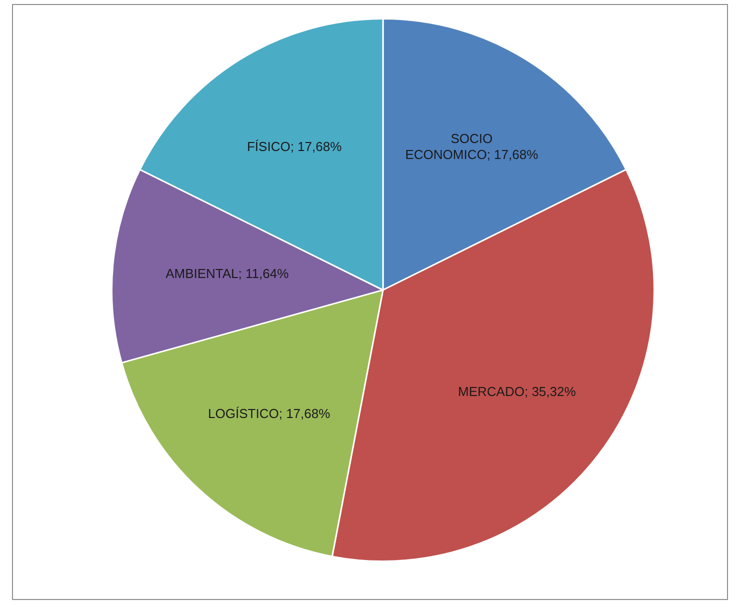  Describe the element at coordinates (227, 274) in the screenshot. I see `slice-label: AMBIENTAL; 11,64%` at that location.